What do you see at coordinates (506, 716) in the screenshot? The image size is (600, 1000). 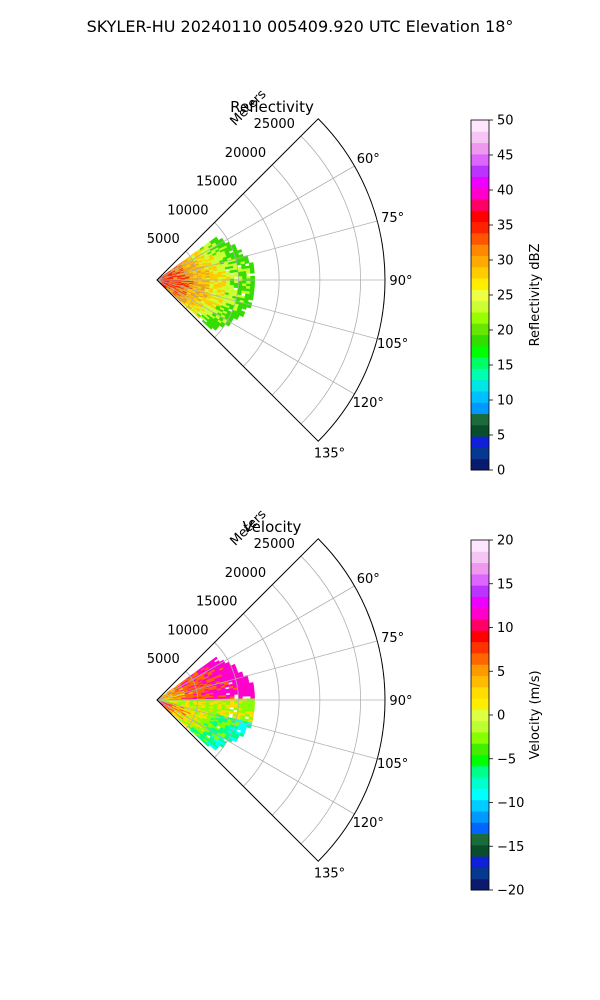 I see `colorbar: −20 −15 −10 −5 0 5 10 15 20 Velocity (m/s)` at bounding box center [506, 716].